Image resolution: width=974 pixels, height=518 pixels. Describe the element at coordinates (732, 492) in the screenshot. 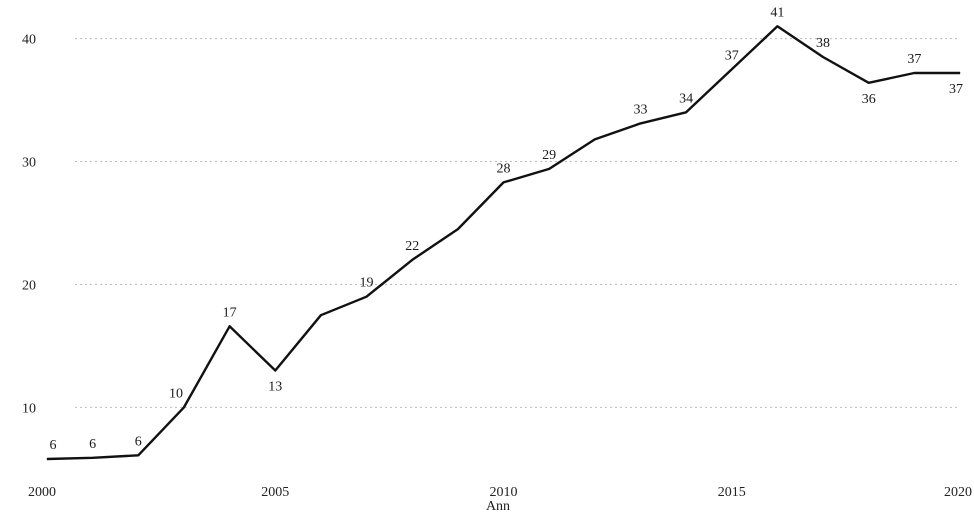

I see `x-tick-label: 2015` at that location.